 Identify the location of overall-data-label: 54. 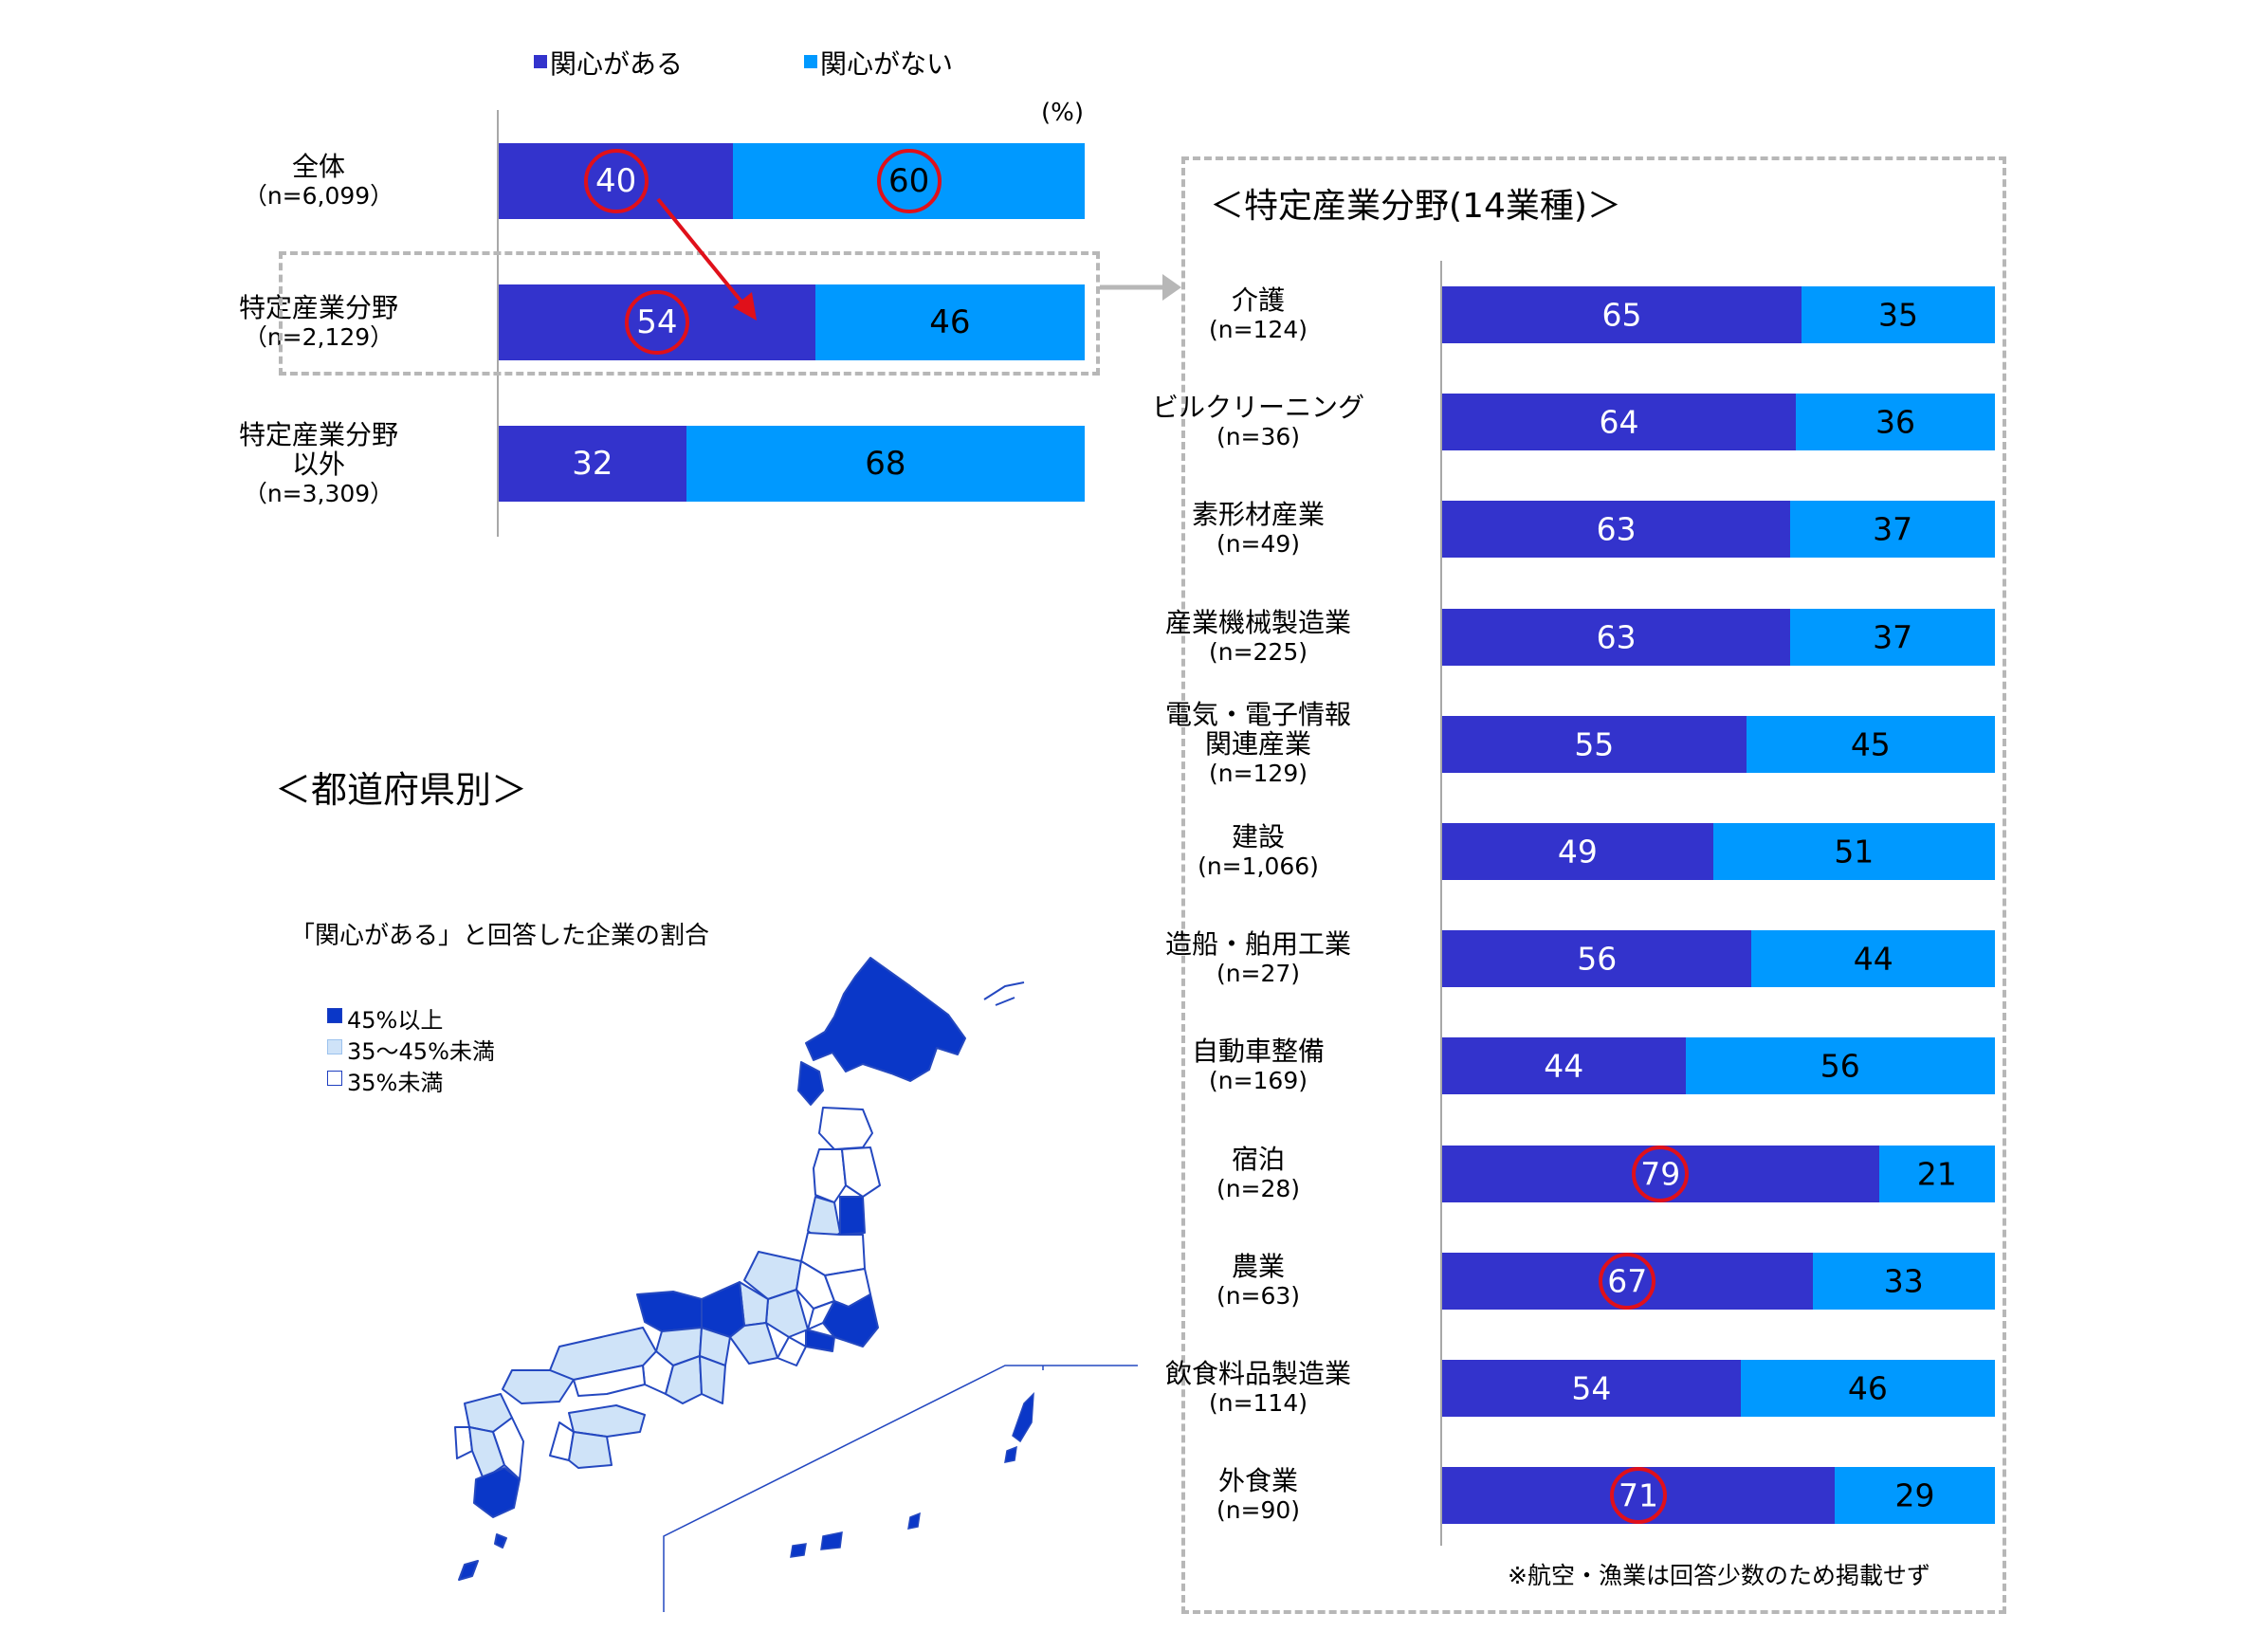
(657, 322).